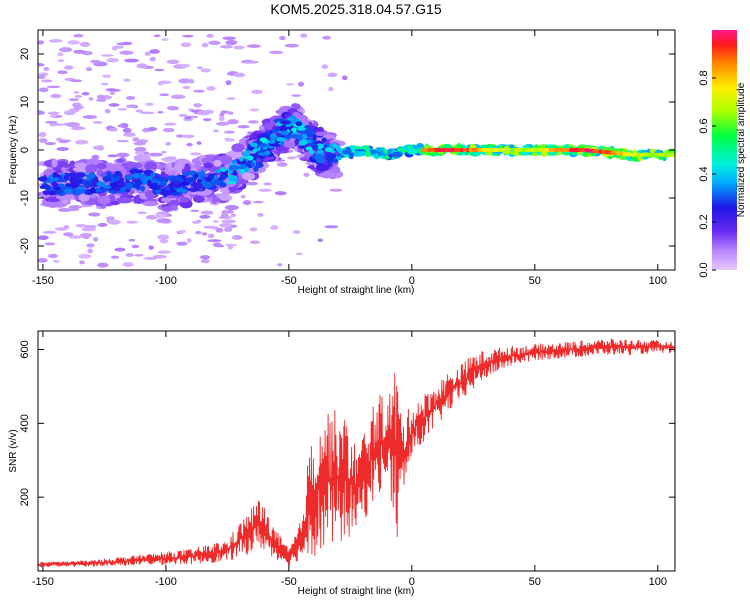 This screenshot has width=750, height=600. Describe the element at coordinates (704, 173) in the screenshot. I see `colorbar-tick-label: 0.4` at that location.